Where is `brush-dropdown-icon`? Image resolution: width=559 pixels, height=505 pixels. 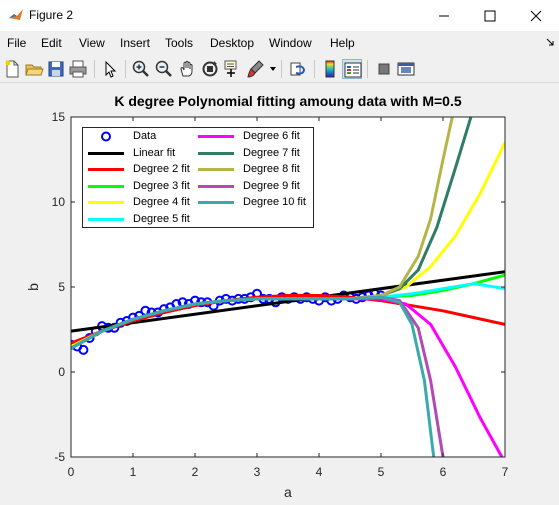
brush-dropdown-icon is located at coordinates (273, 69).